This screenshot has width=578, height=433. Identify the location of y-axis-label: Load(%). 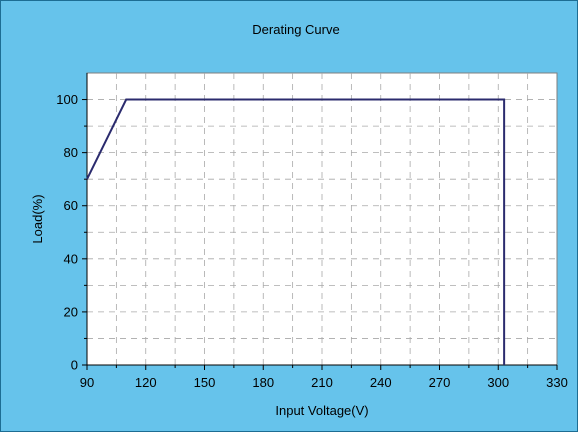
(37, 218).